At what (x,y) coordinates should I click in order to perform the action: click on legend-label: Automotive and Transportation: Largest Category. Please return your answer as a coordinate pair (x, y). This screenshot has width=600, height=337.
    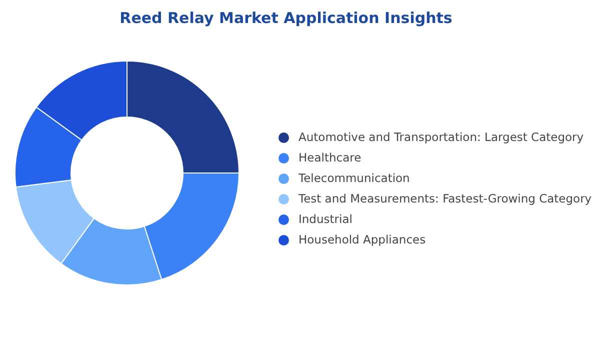
    Looking at the image, I should click on (441, 137).